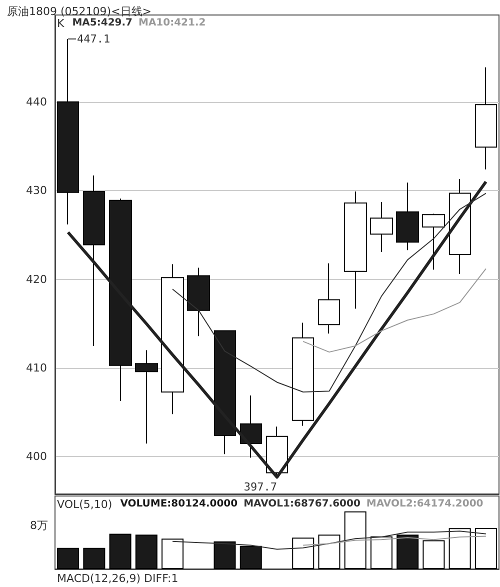  Describe the element at coordinates (39, 525) in the screenshot. I see `text: 8万` at that location.